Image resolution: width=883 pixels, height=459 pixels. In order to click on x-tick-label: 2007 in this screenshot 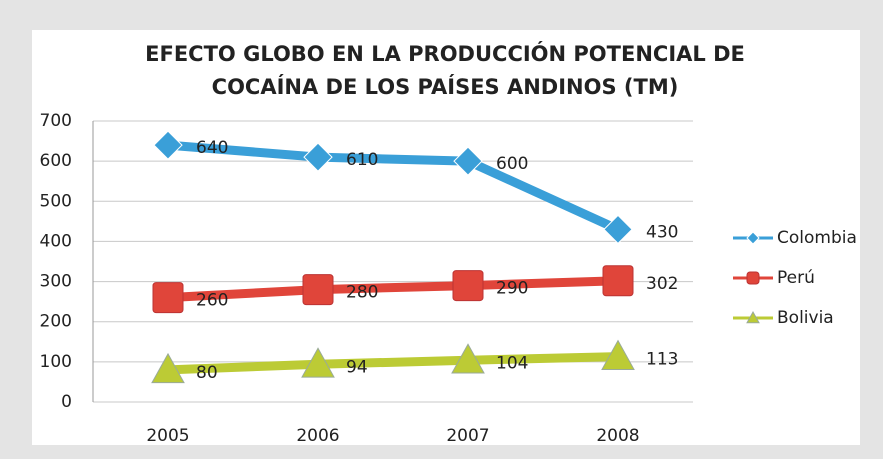, I will do `click(467, 436)`.